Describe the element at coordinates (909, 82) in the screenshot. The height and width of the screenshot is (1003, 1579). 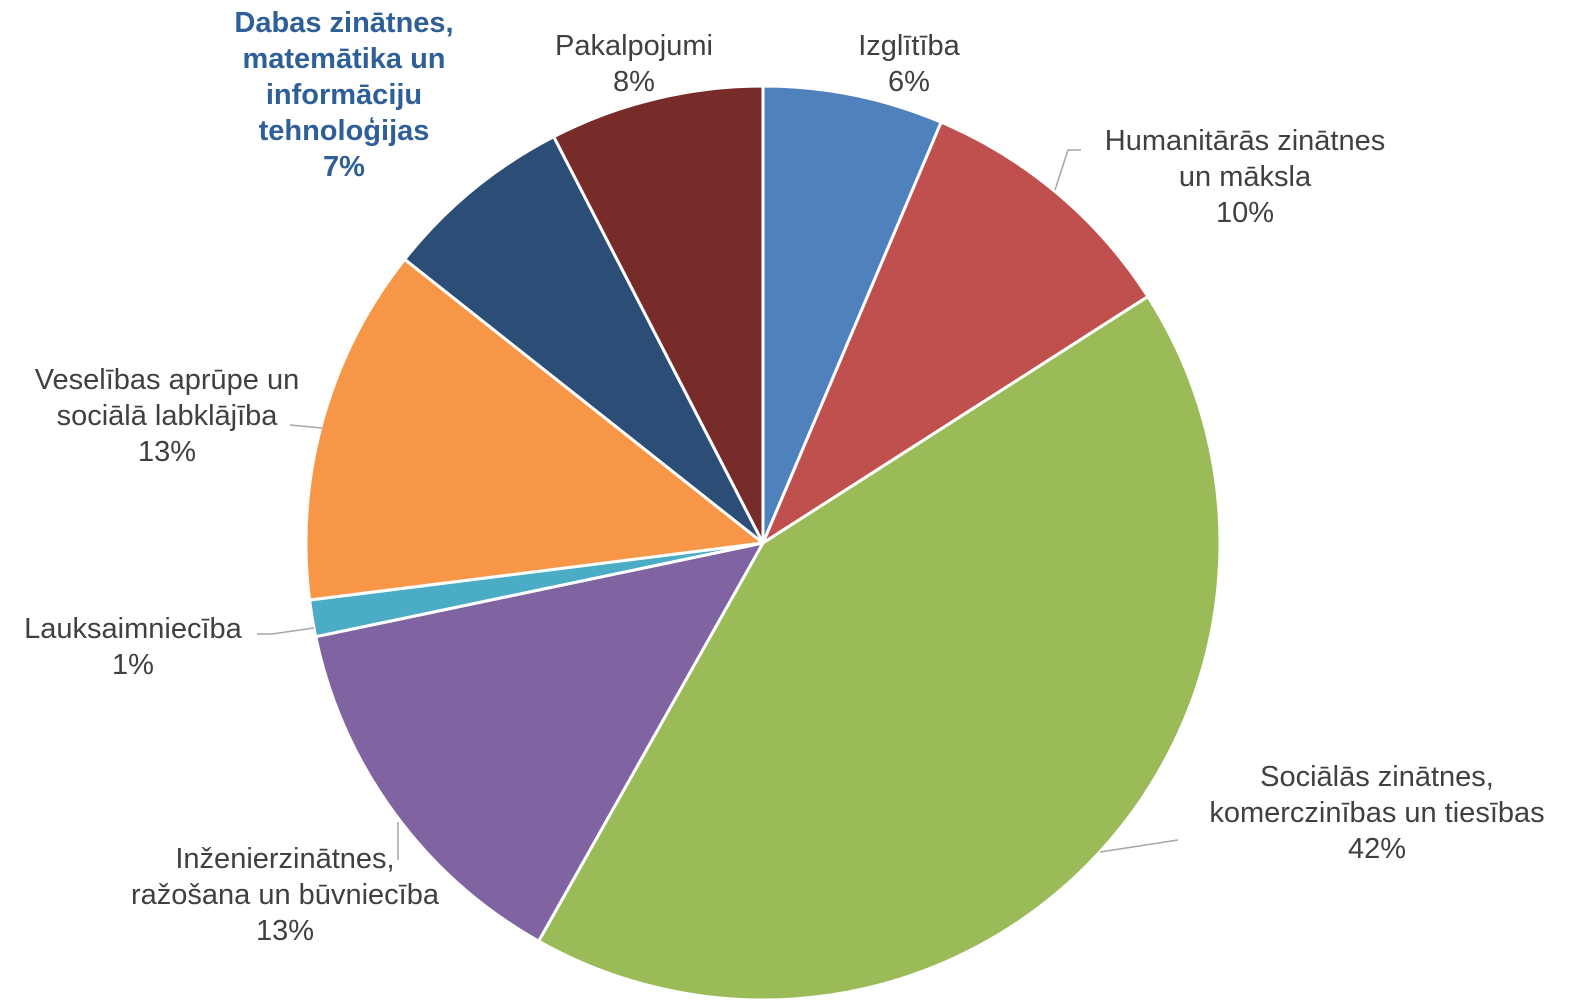
I see `slice-percent: 6%` at that location.